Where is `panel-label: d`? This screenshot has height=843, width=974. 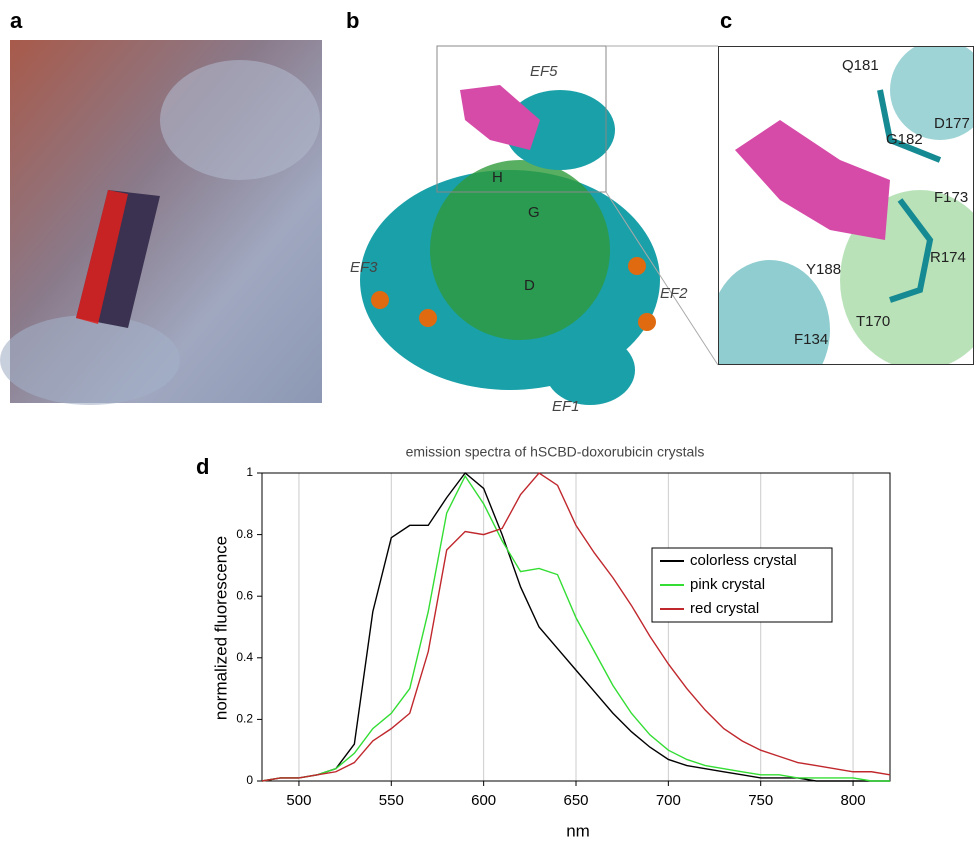
panel-label: d is located at coordinates (202, 466).